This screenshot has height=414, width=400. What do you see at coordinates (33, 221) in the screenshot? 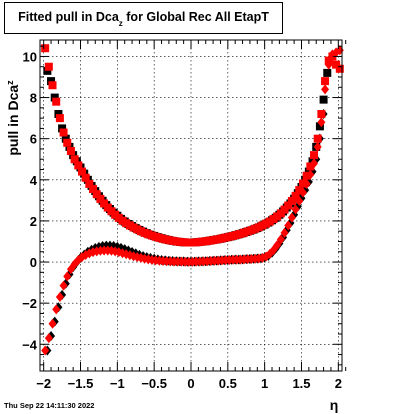
I see `y-tick-label: 2` at bounding box center [33, 221].